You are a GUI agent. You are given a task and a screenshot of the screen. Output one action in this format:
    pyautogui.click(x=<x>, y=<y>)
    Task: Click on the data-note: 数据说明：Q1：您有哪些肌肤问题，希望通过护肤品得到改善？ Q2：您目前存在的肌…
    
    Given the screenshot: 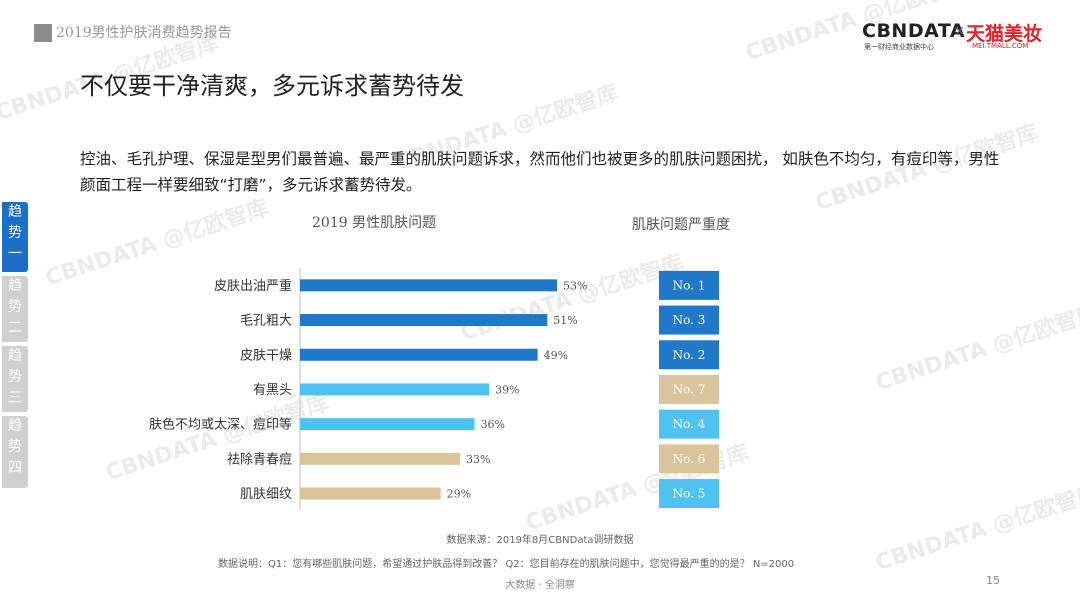 What is the action you would take?
    pyautogui.click(x=506, y=564)
    